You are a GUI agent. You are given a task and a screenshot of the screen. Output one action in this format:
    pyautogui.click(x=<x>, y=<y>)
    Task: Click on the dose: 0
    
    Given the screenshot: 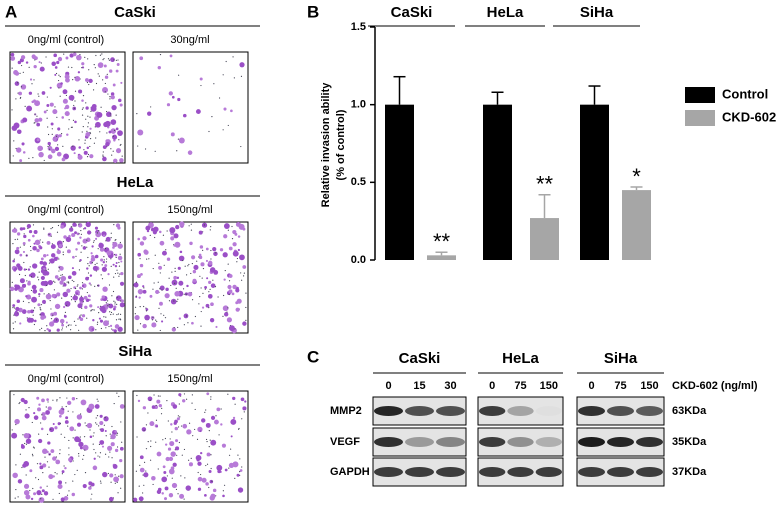 What is the action you would take?
    pyautogui.click(x=388, y=386)
    